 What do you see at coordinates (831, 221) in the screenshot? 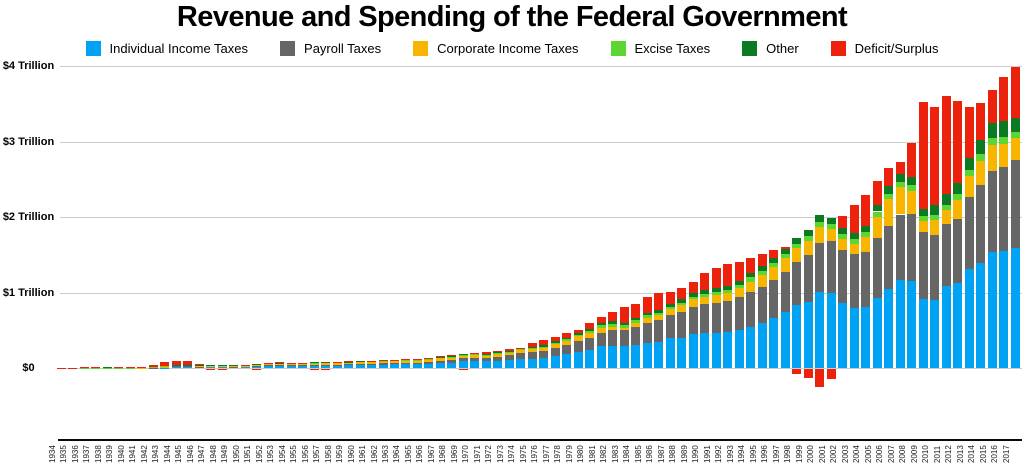
I see `bar-segment-other-2001` at bounding box center [831, 221].